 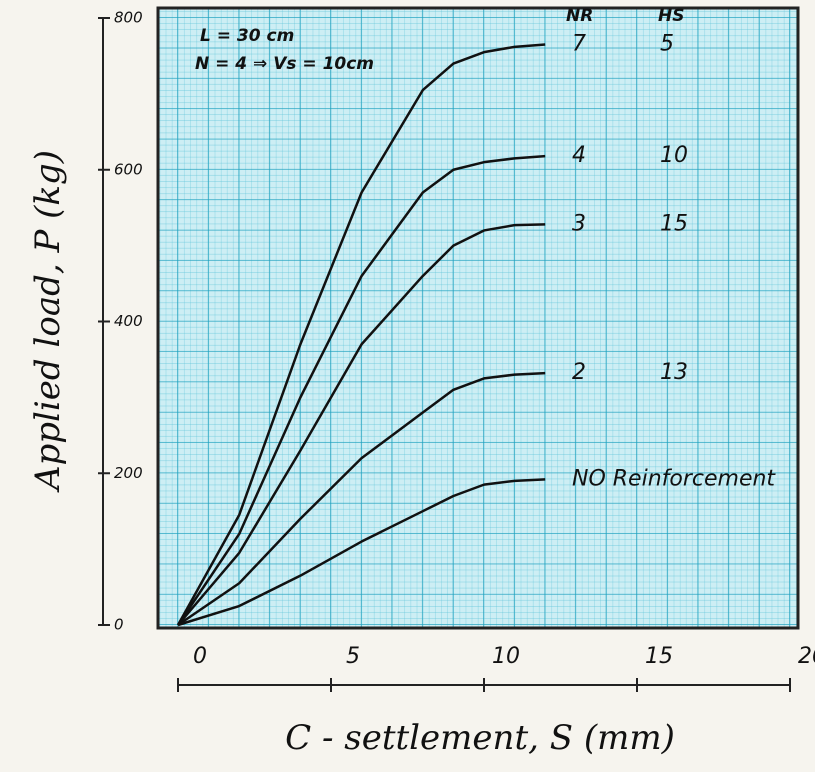 I want to click on series-line, so click(x=361, y=552).